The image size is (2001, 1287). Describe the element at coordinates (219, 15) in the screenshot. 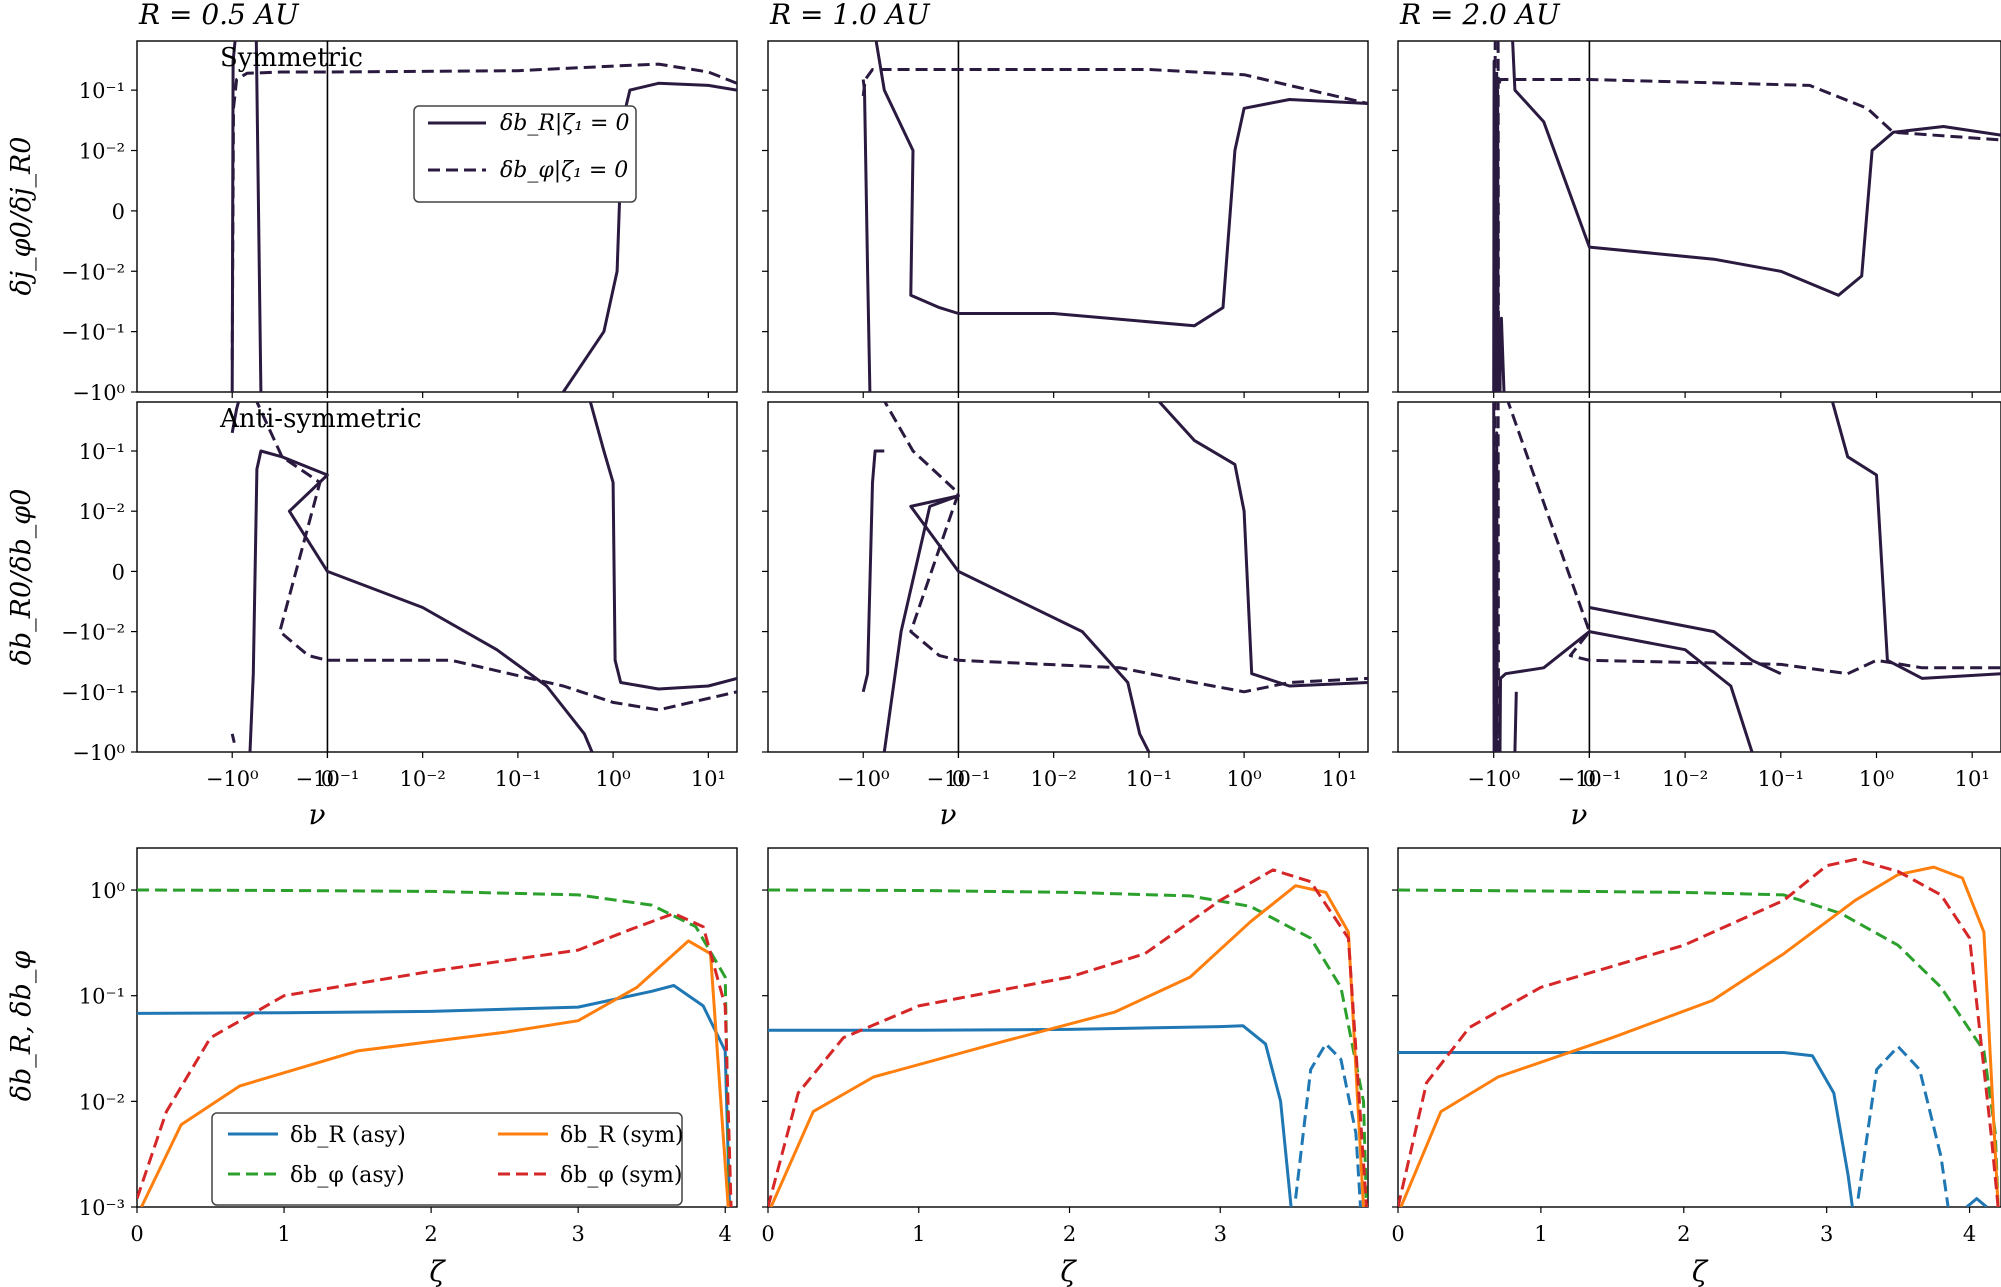

I see `column-title: R = 0.5 AU` at that location.